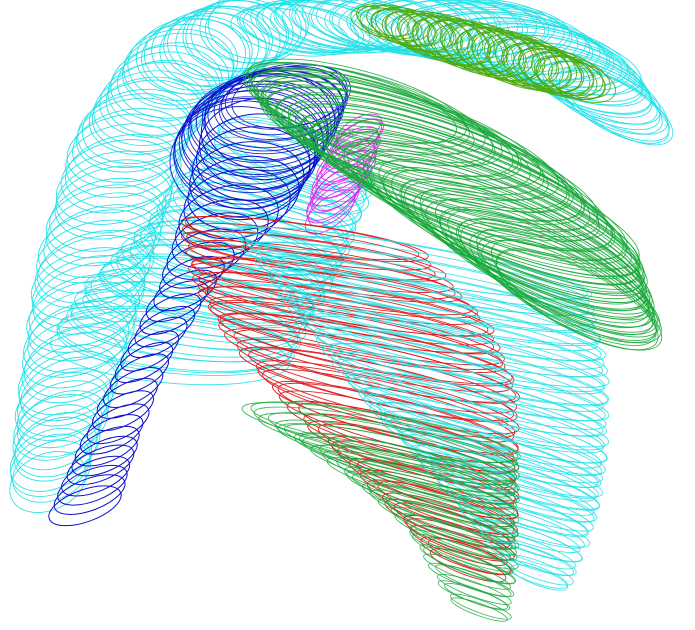  I want to click on supraspinatus-contours, so click(483, 53).